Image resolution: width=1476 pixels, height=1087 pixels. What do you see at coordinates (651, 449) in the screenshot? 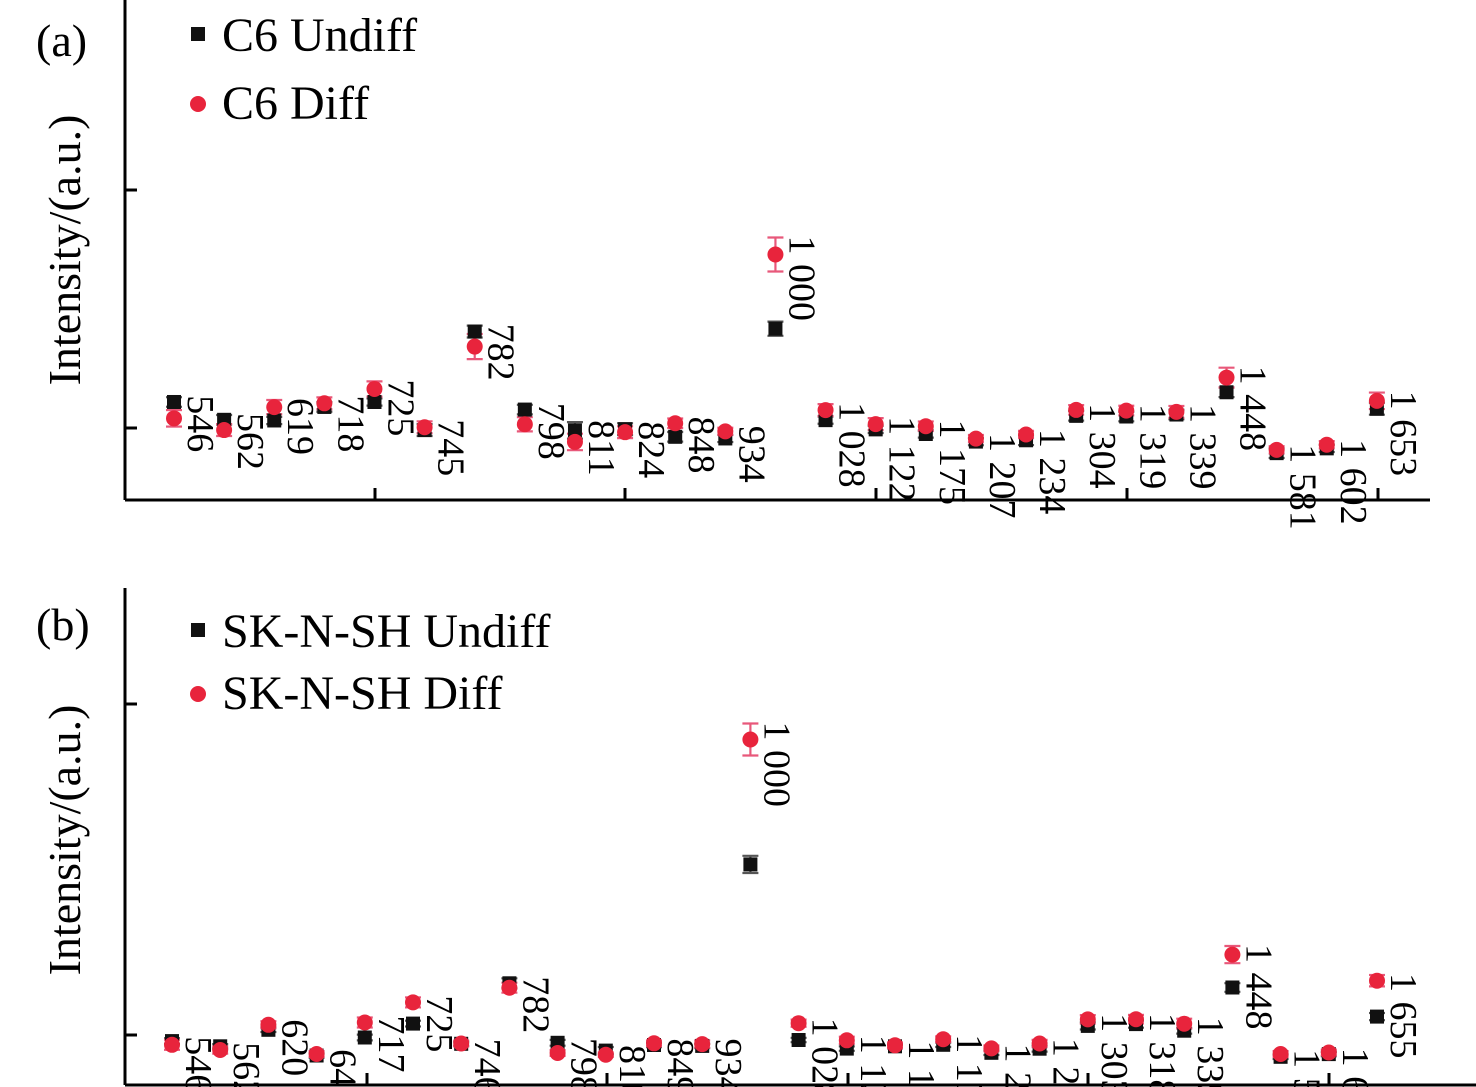
I see `peak-label: 824` at bounding box center [651, 449].